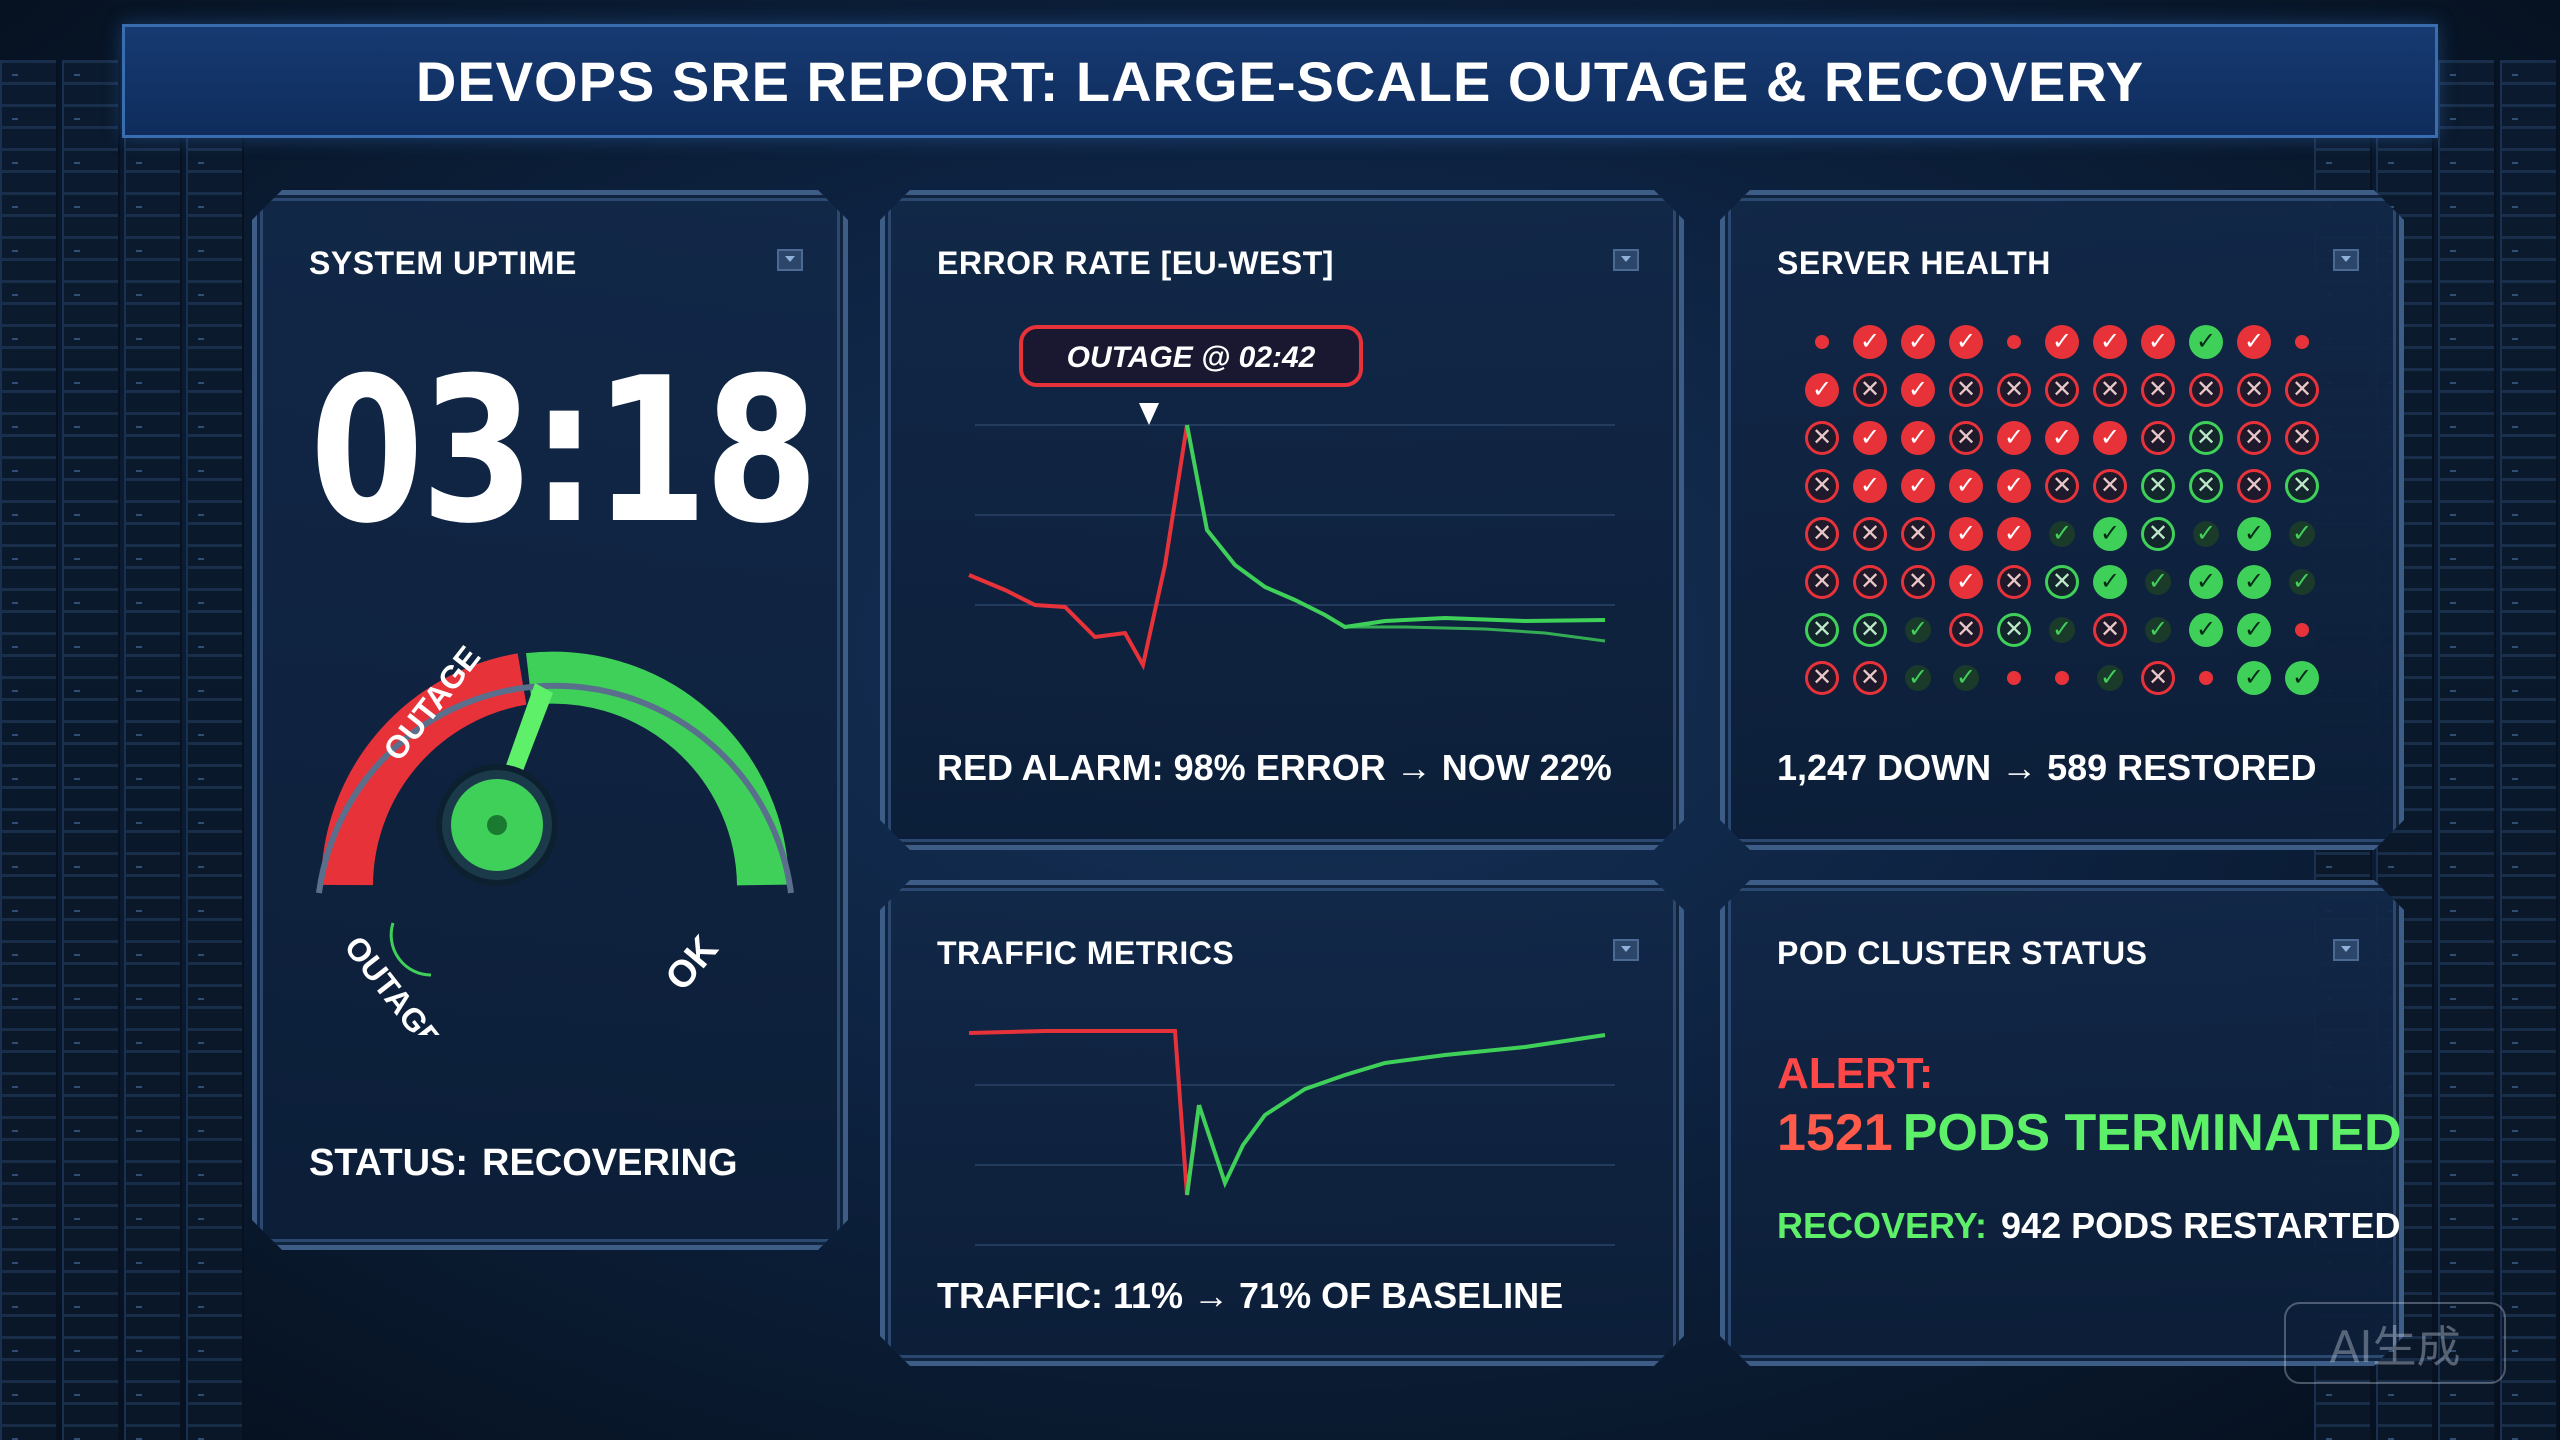 The height and width of the screenshot is (1440, 2560). Describe the element at coordinates (1914, 263) in the screenshot. I see `panel-title: SERVER HEALTH` at that location.